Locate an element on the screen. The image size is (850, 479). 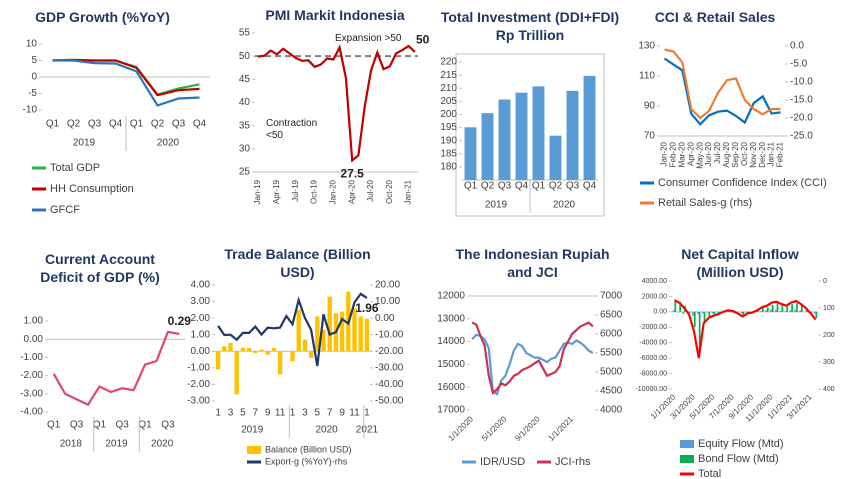
x-tick-label: Apr-20 is located at coordinates (690, 153).